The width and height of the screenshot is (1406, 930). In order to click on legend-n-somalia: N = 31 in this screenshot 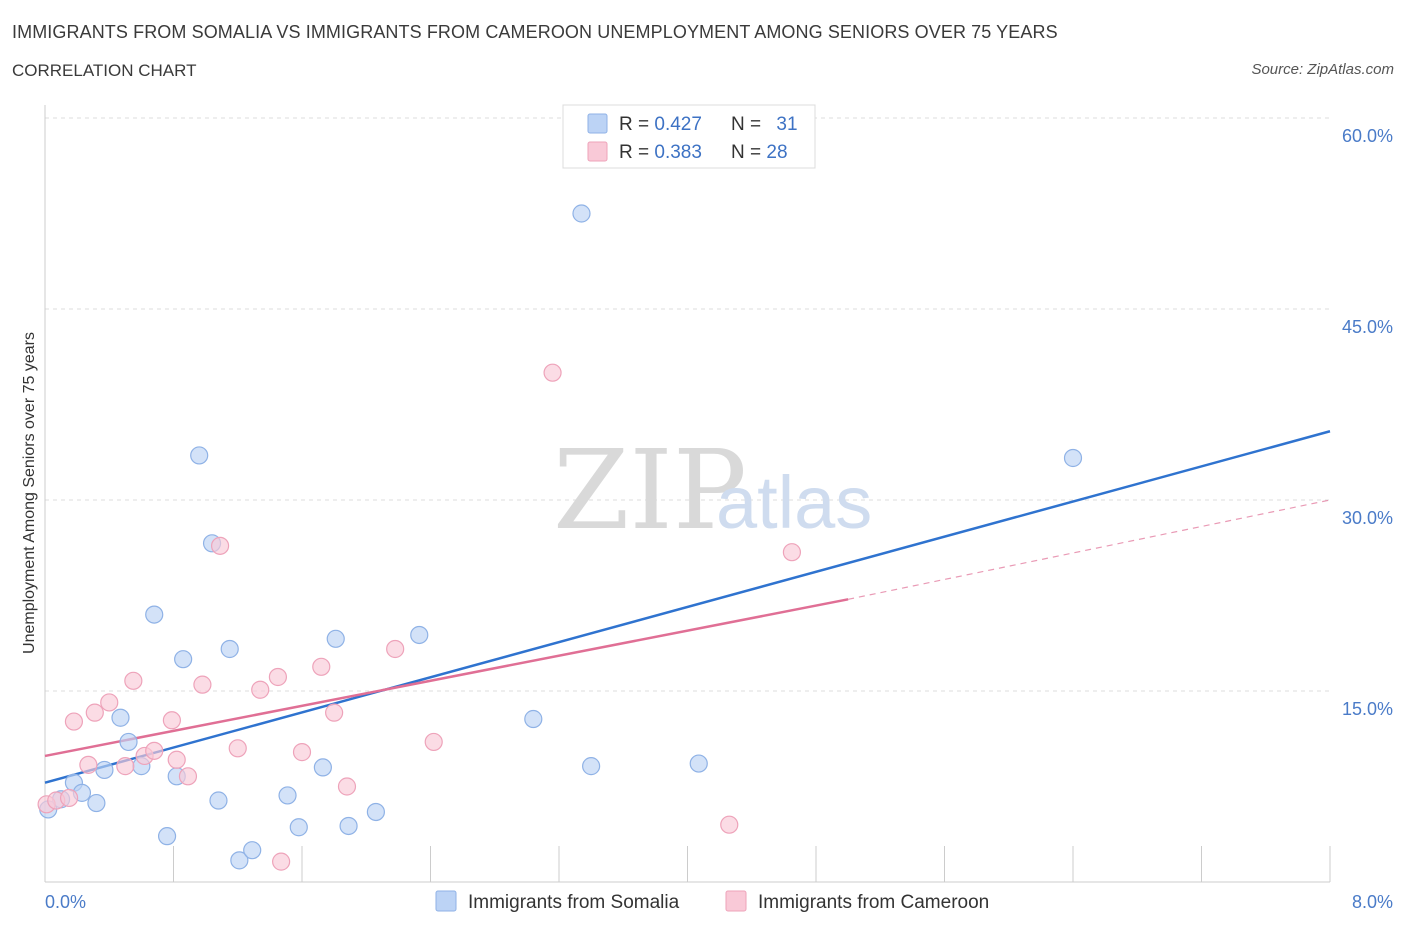, I will do `click(764, 124)`.